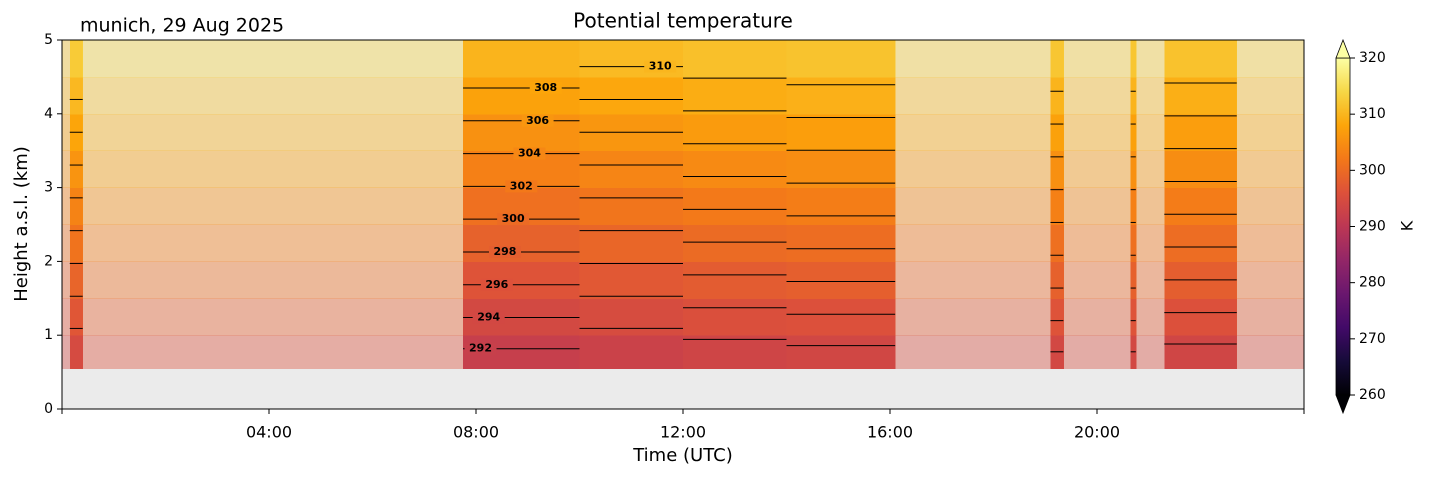 This screenshot has width=1429, height=482. Describe the element at coordinates (1343, 48) in the screenshot. I see `colorbar-extend-top` at that location.